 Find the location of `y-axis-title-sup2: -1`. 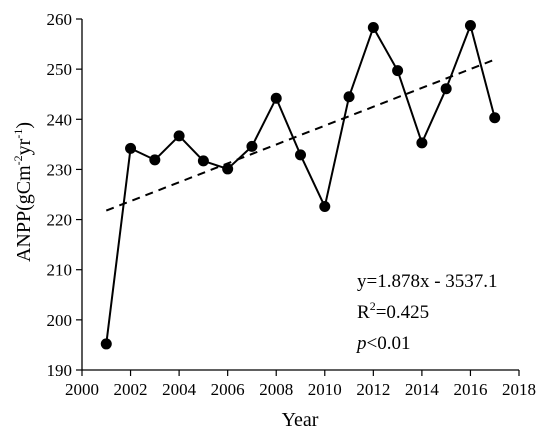

y-axis-title-sup2: -1 is located at coordinates (18, 134).